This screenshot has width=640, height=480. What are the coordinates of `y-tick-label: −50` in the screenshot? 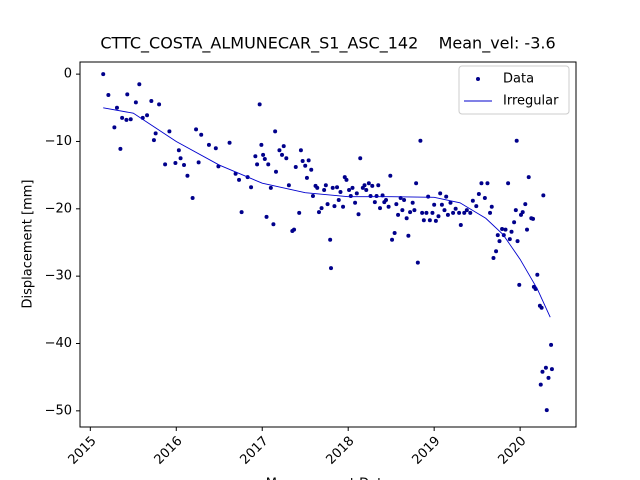 It's located at (58, 410).